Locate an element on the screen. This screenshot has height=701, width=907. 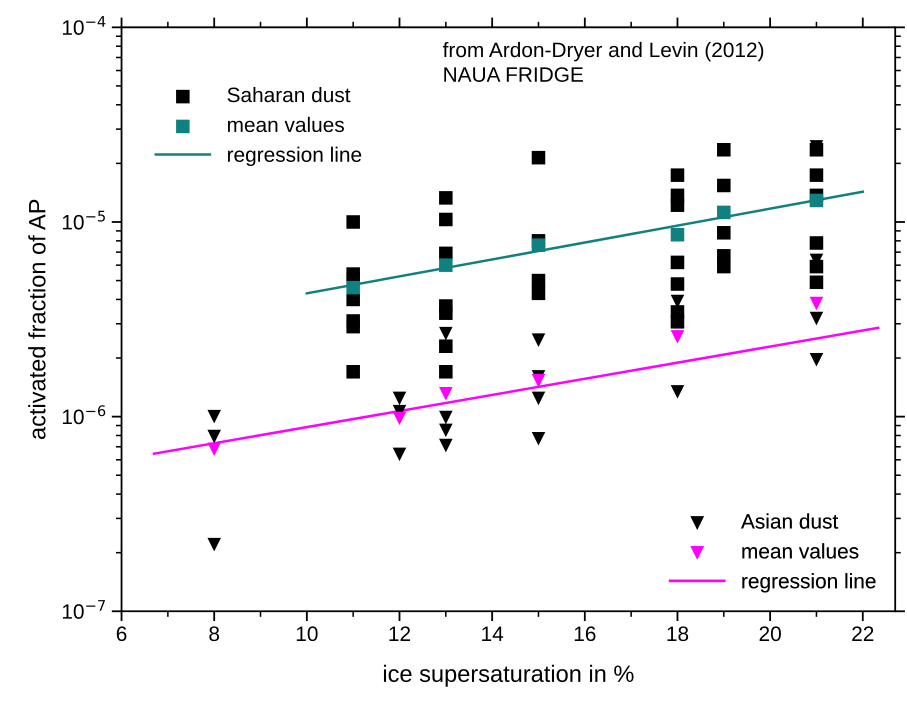
y-tick-label: 10$^{−5}$ is located at coordinates (83, 220).